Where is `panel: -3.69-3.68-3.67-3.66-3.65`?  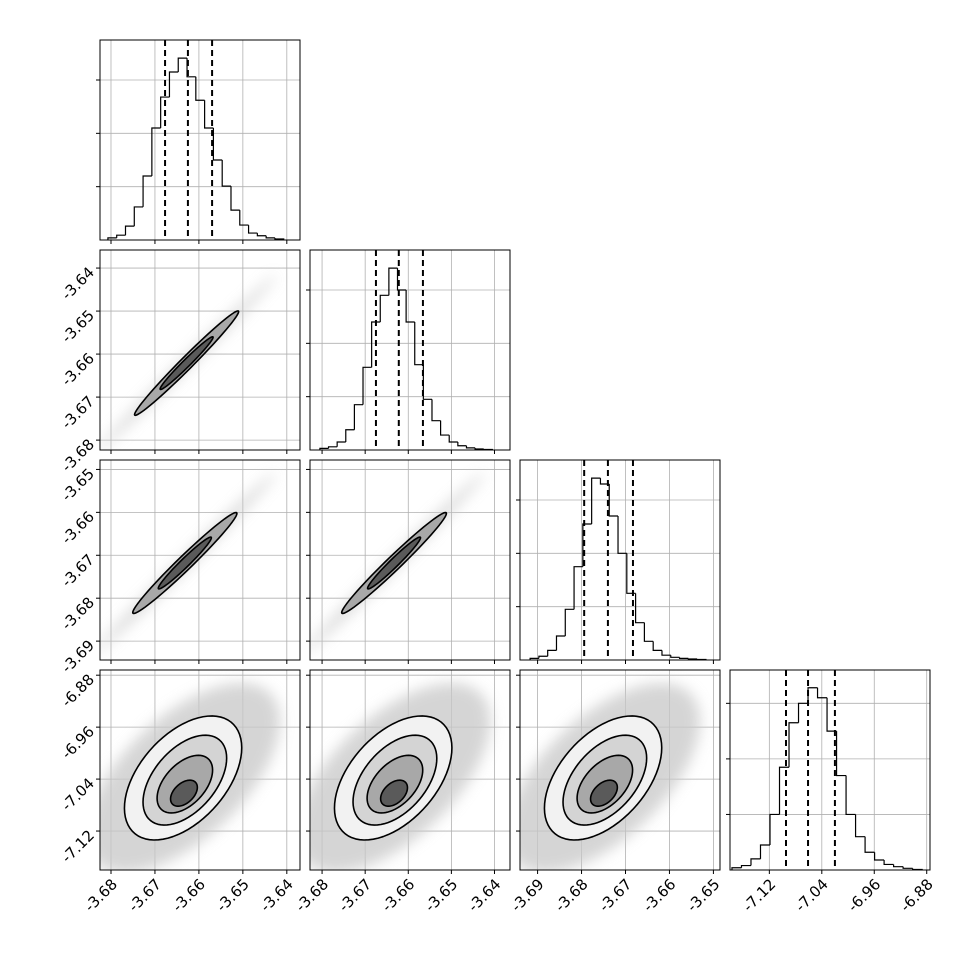
panel: -3.69-3.68-3.67-3.66-3.65 is located at coordinates (179, 568).